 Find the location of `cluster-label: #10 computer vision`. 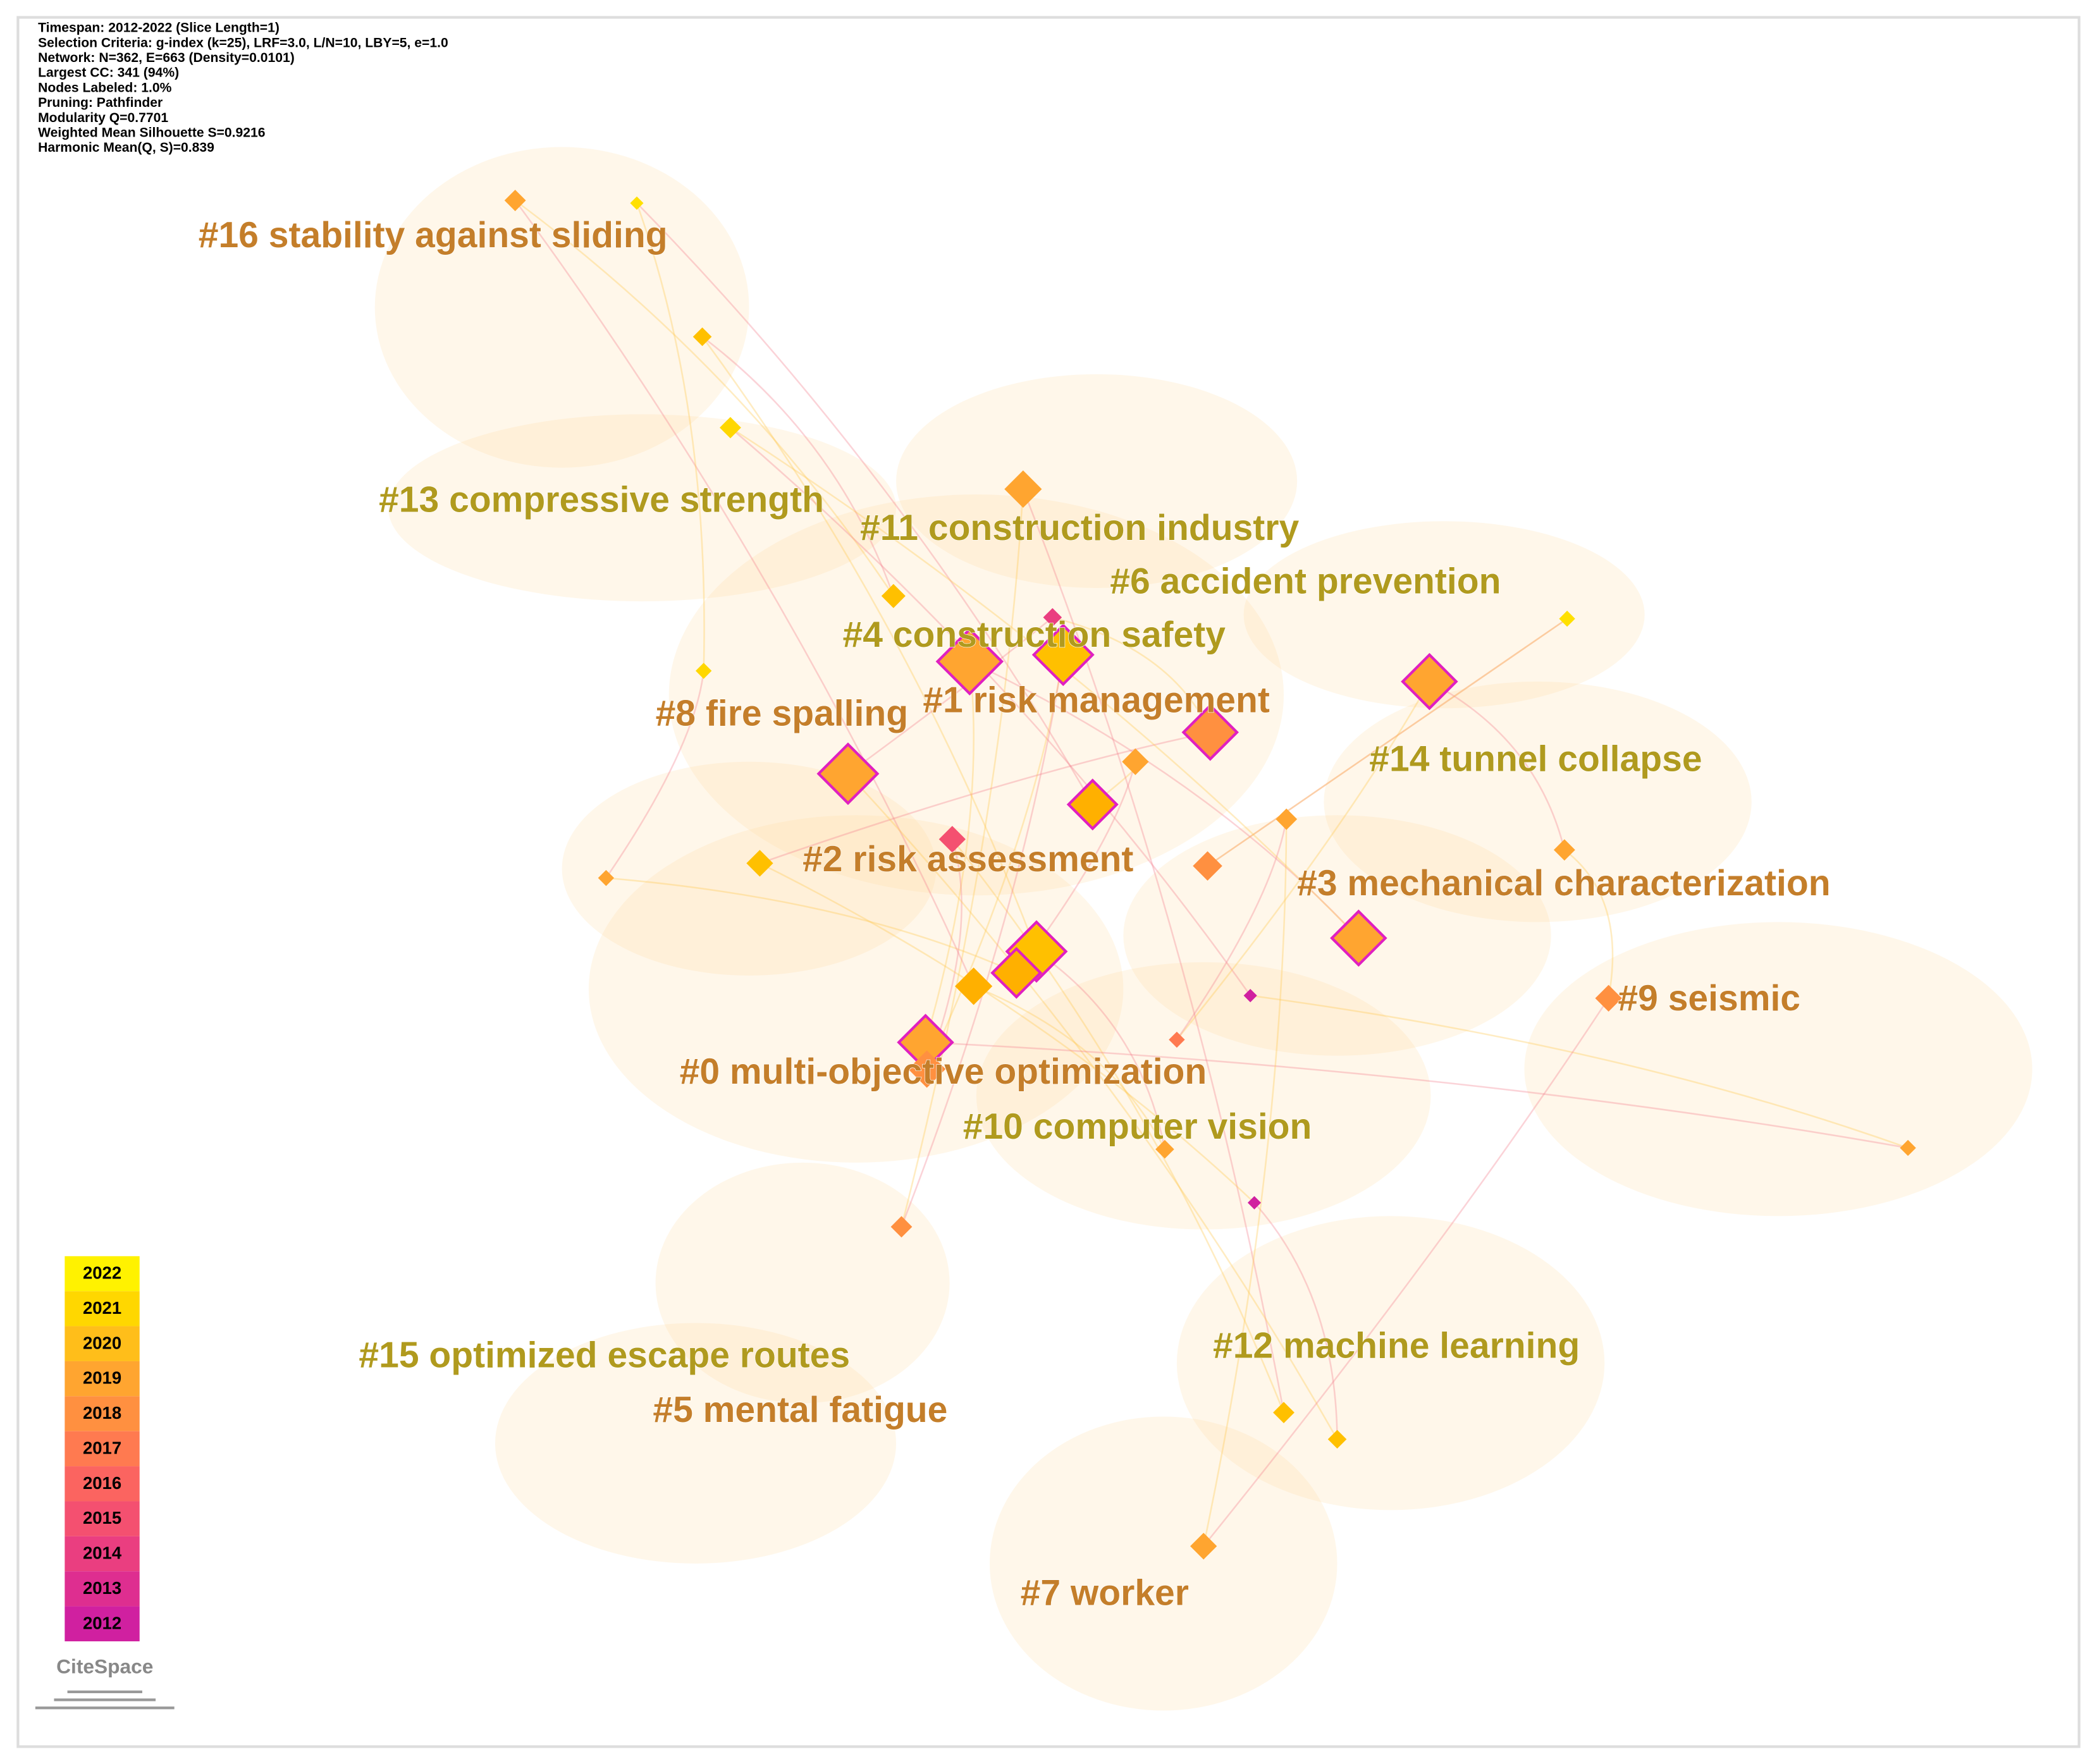

cluster-label: #10 computer vision is located at coordinates (1138, 1126).